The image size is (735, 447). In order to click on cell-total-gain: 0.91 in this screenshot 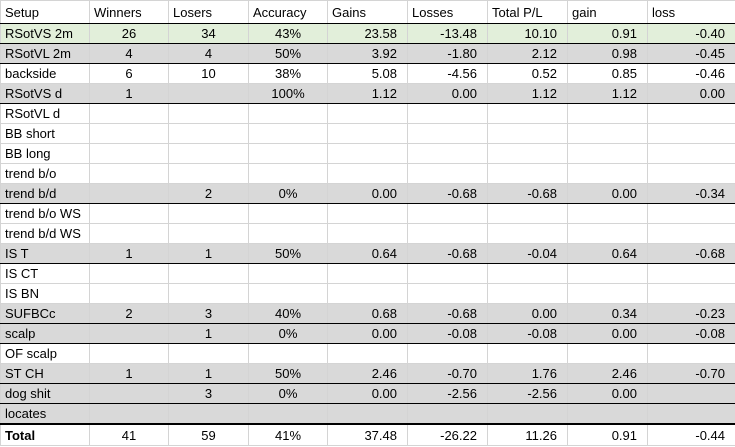, I will do `click(607, 434)`.